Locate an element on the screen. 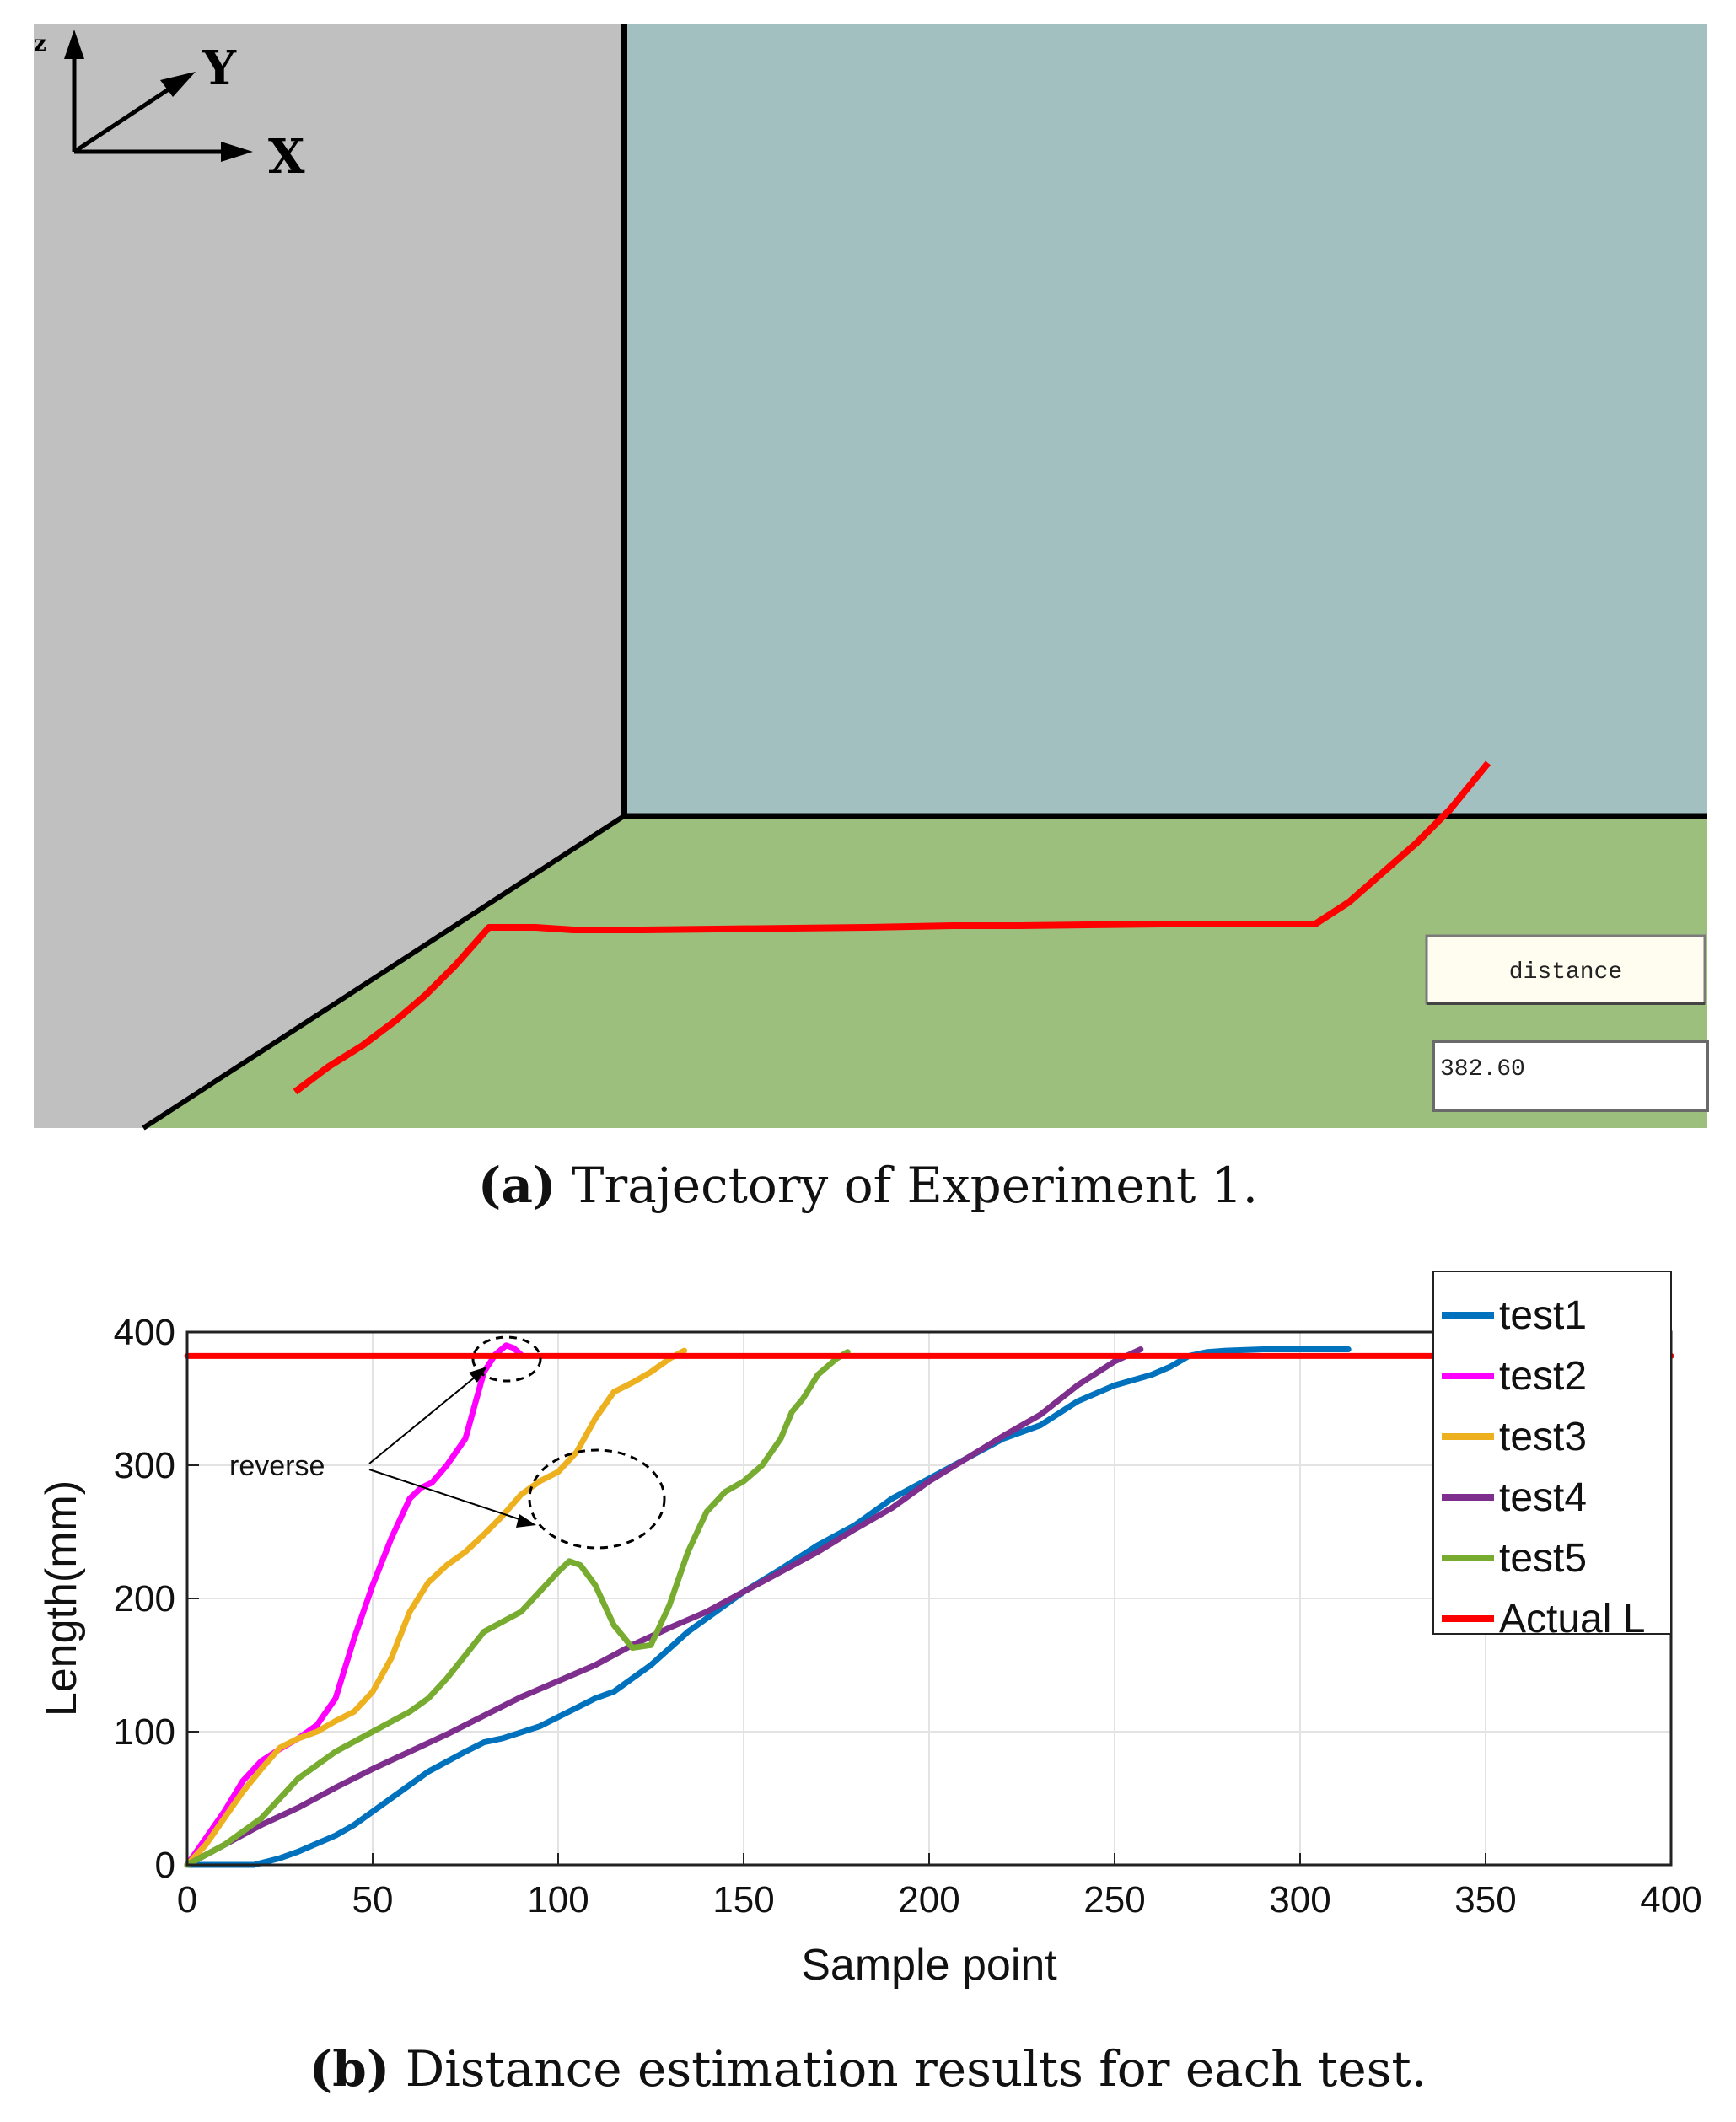  reverse-ellipse-test2 is located at coordinates (506, 1359).